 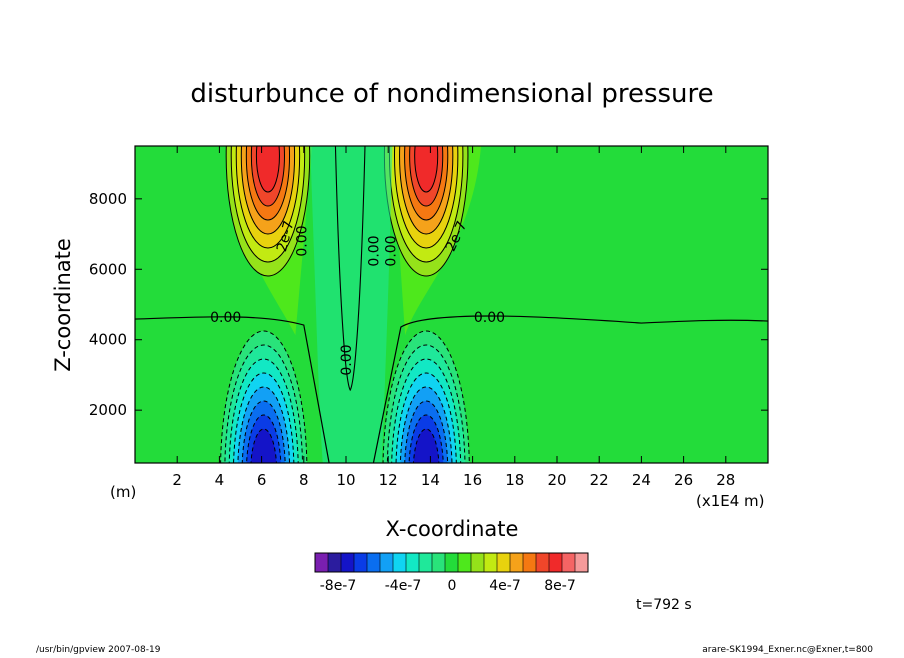 I want to click on x-tick-label: 14, so click(x=430, y=480).